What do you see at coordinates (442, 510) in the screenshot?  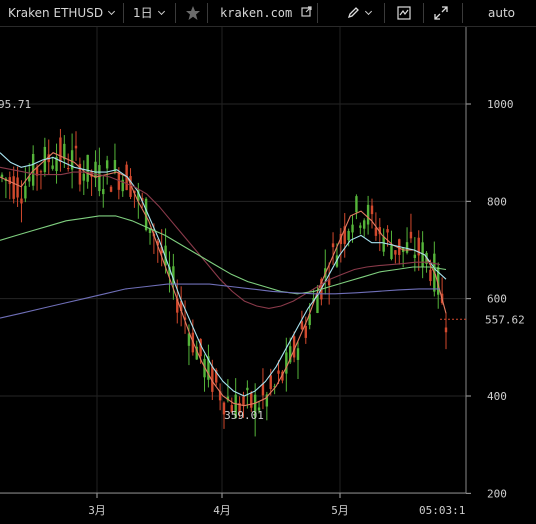 I see `last-time-label: 05:03:1` at bounding box center [442, 510].